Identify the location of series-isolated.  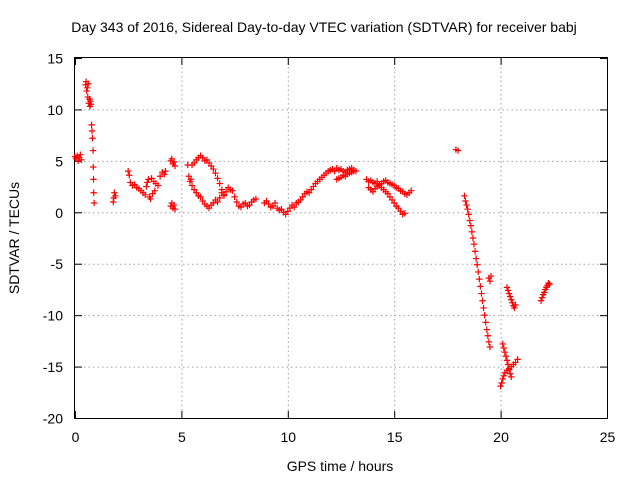
(457, 150).